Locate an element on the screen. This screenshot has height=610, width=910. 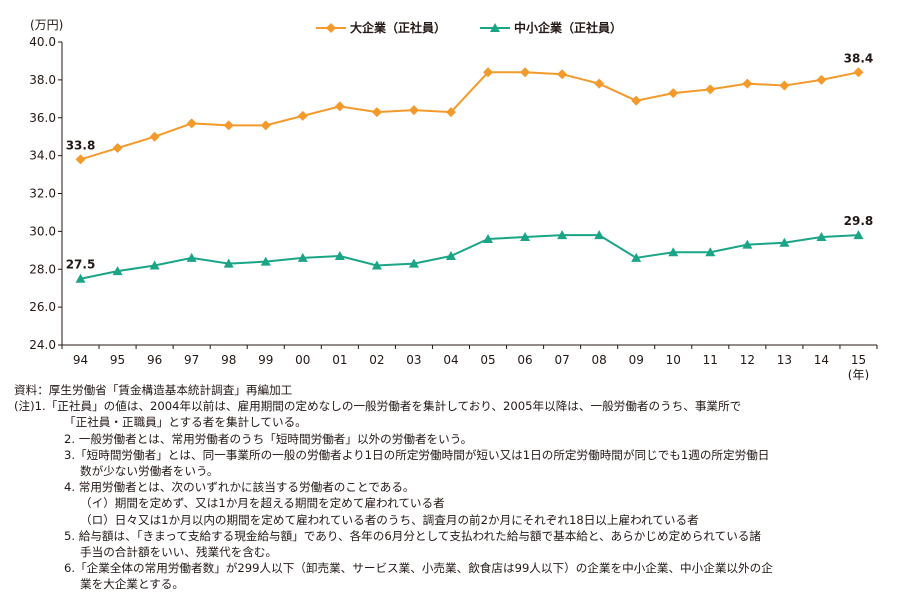
y-tick-label: 34.0 is located at coordinates (42, 156).